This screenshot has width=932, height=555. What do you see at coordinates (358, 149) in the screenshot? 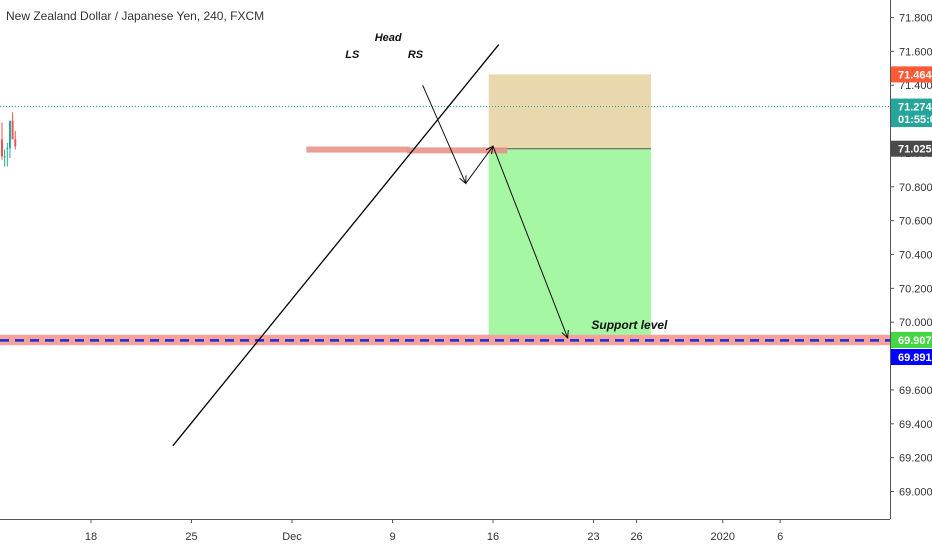
I see `neckline-bar` at bounding box center [358, 149].